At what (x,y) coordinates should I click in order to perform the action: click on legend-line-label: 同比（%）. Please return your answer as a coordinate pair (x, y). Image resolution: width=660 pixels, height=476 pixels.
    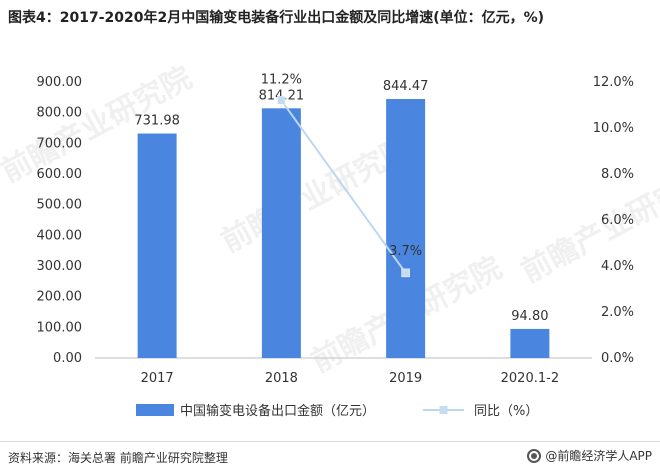
    Looking at the image, I should click on (506, 411).